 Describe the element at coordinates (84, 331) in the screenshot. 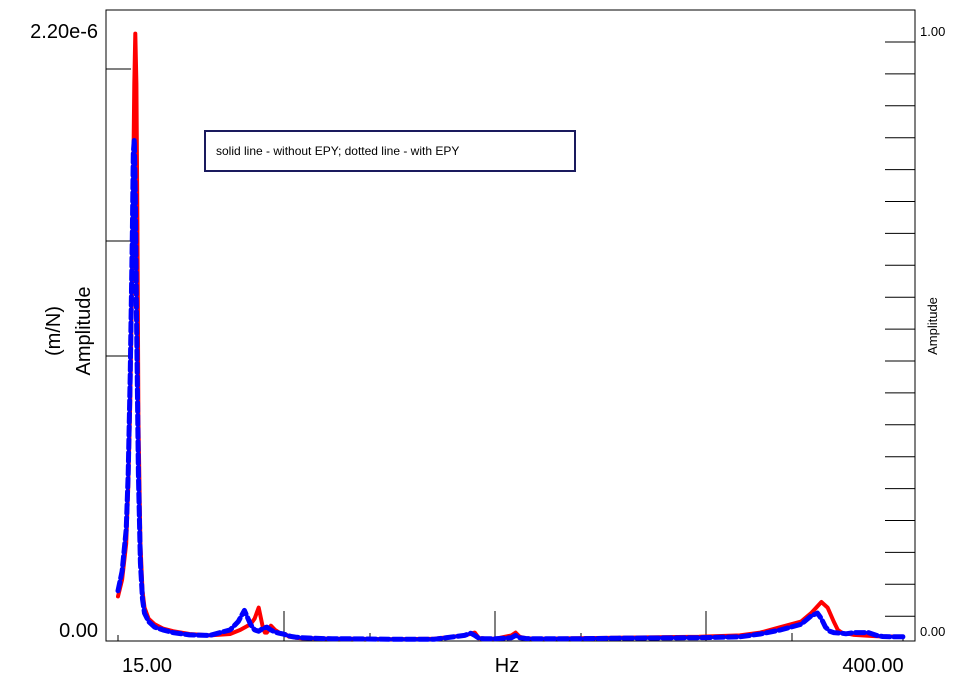

I see `y-axis-title-line2: Amplitude` at that location.